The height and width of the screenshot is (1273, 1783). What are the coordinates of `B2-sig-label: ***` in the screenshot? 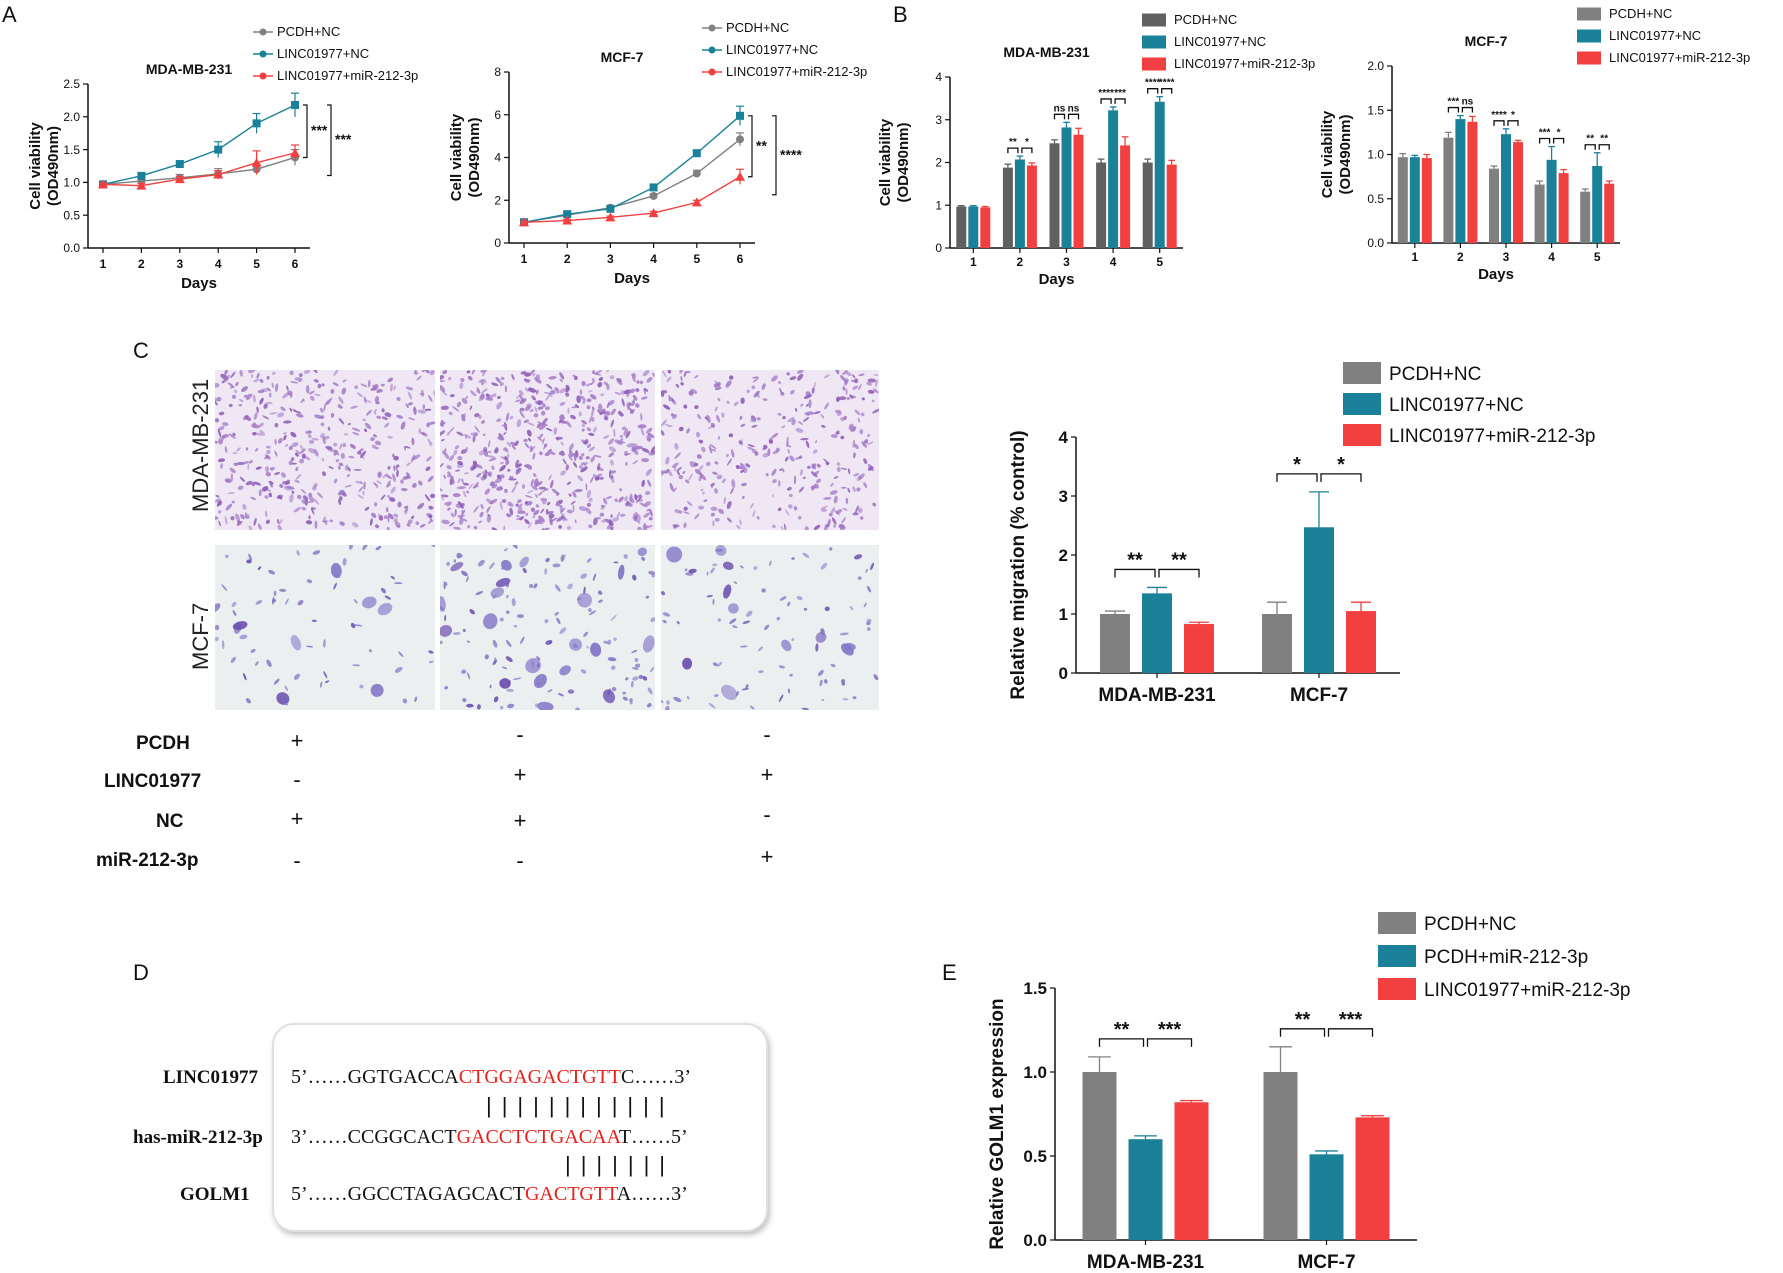 It's located at (1545, 133).